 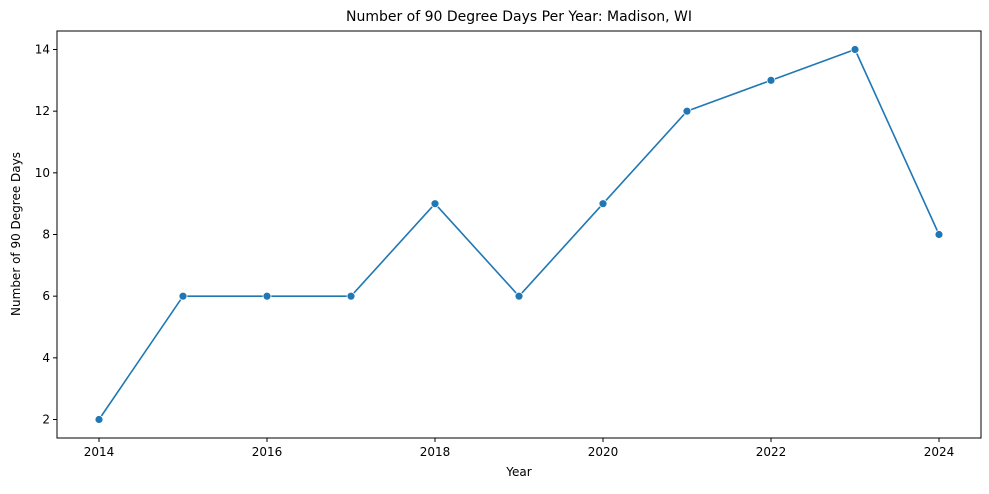 What do you see at coordinates (16, 234) in the screenshot?
I see `y-axis-label: Number of 90 Degree Days` at bounding box center [16, 234].